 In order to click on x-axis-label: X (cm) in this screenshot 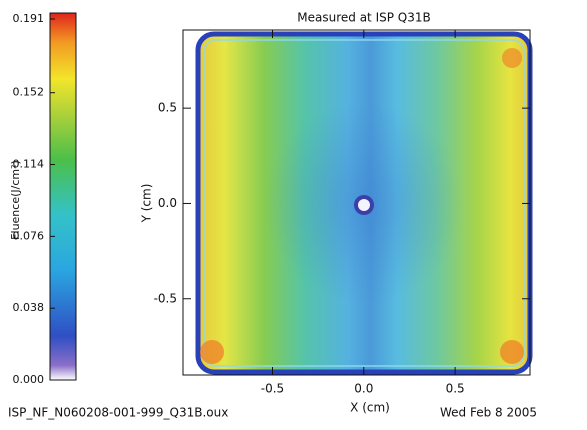, I will do `click(370, 408)`.